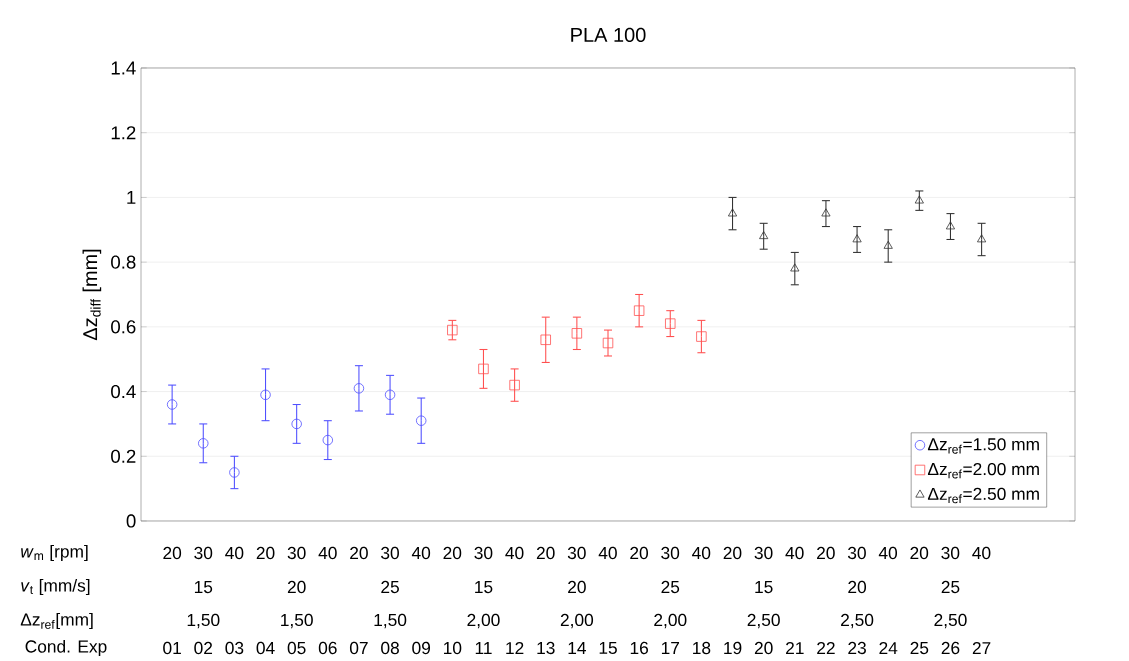 The width and height of the screenshot is (1129, 661). I want to click on x-tick-label: 19, so click(733, 648).